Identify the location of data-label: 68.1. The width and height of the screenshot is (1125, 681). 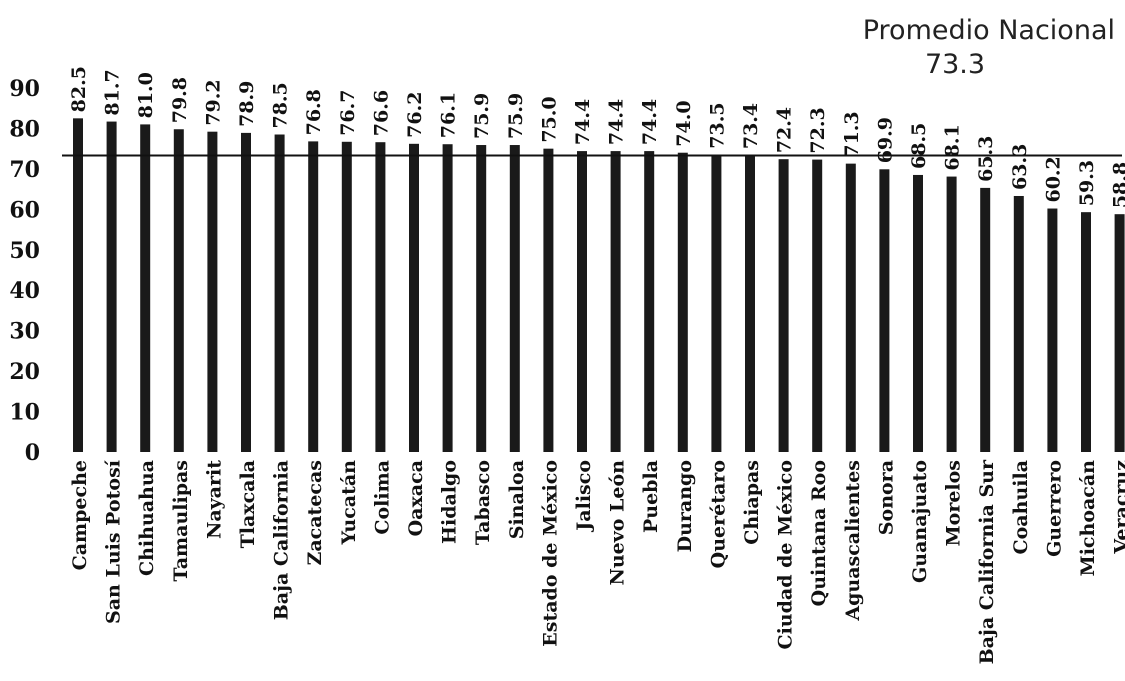
(953, 147).